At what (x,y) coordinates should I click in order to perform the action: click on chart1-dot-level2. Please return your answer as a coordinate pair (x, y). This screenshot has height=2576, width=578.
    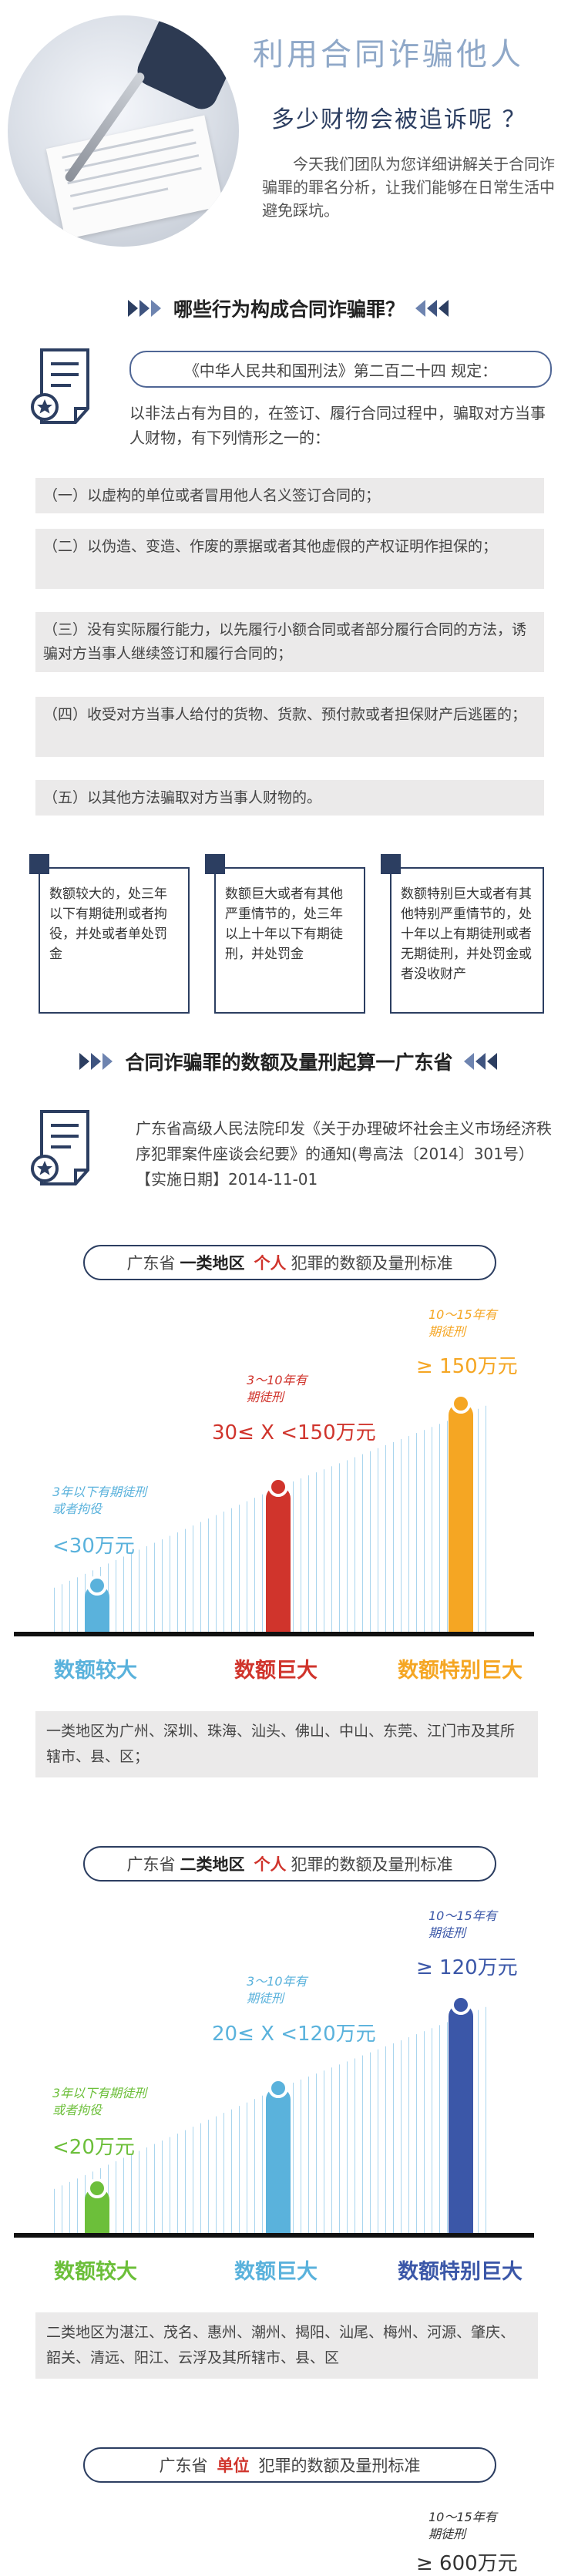
    Looking at the image, I should click on (278, 1487).